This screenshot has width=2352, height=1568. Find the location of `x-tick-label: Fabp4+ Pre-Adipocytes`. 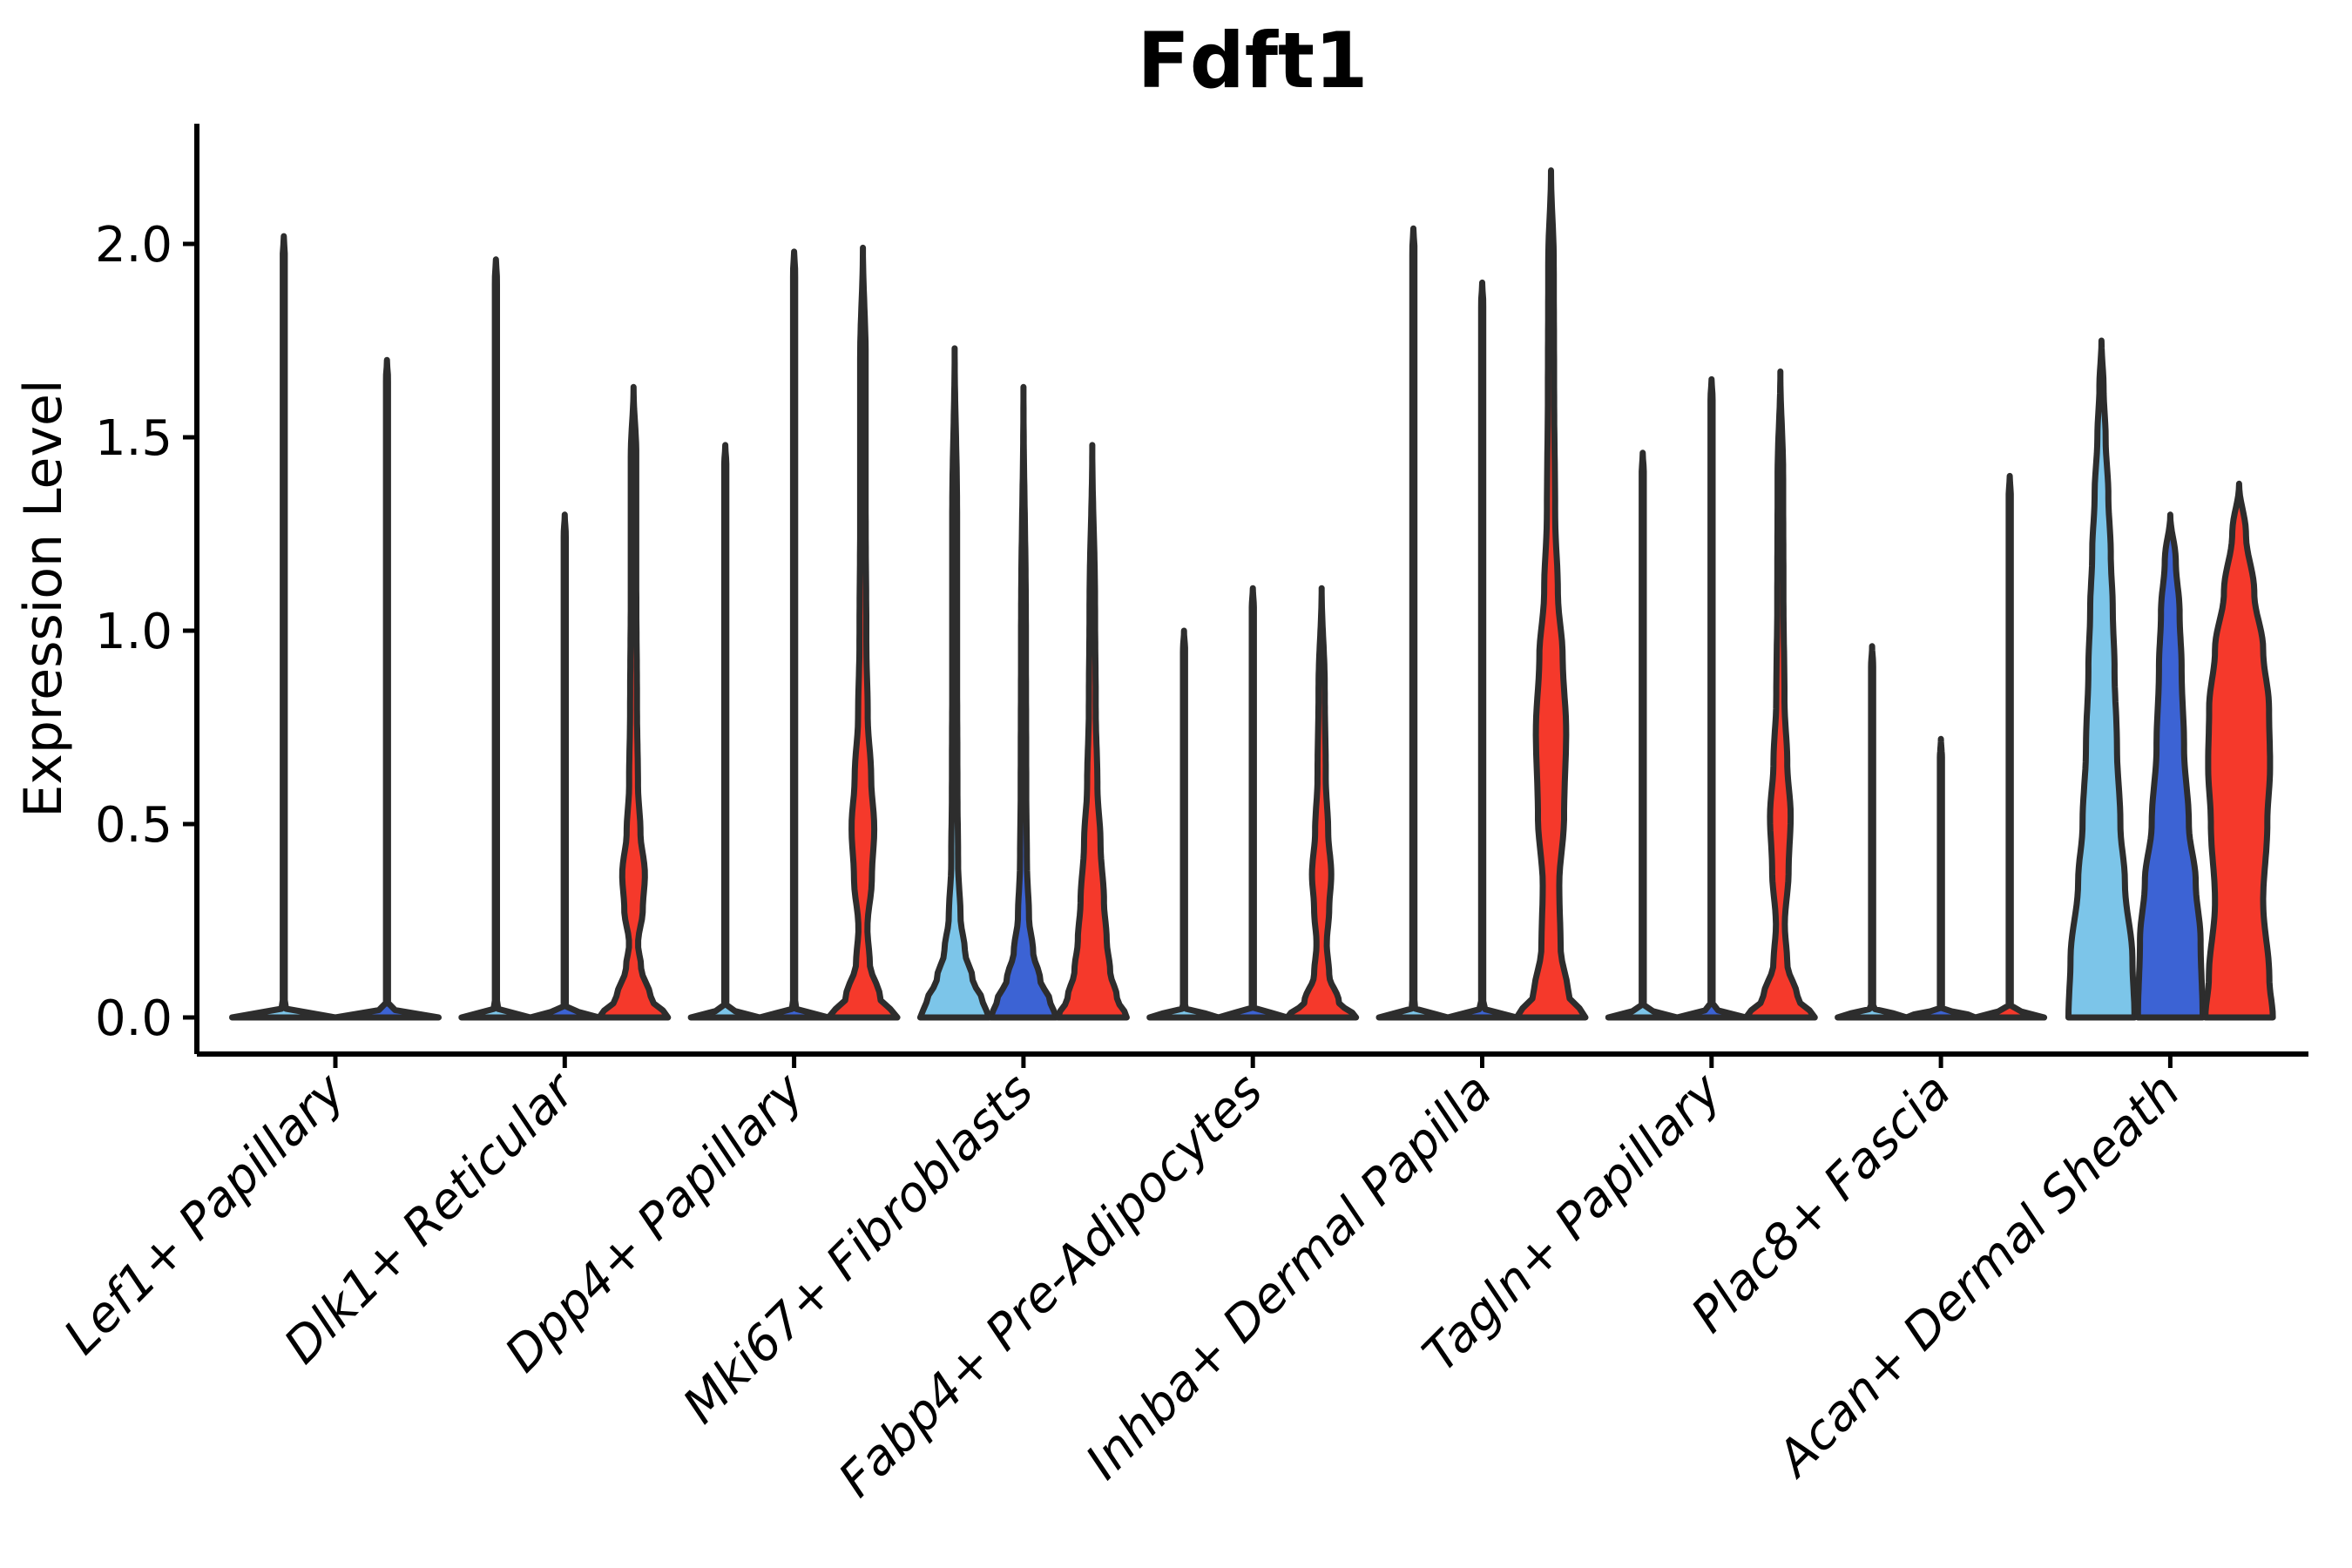

x-tick-label: Fabp4+ Pre-Adipocytes is located at coordinates (1051, 1285).